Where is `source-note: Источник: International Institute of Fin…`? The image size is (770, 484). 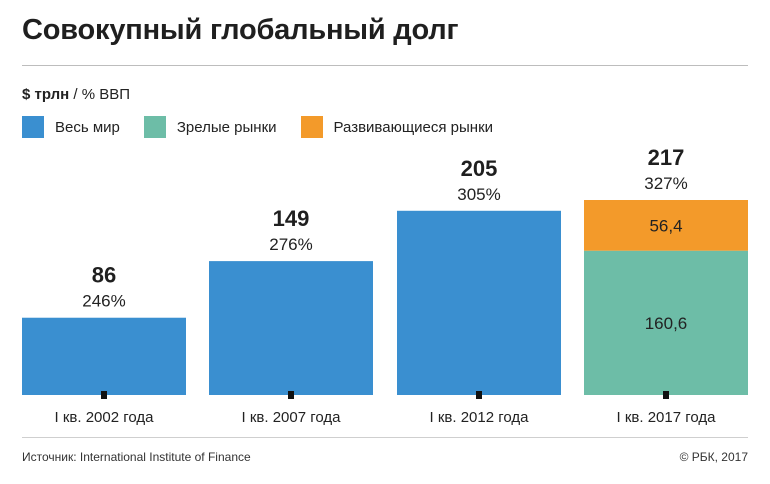 source-note: Источник: International Institute of Fin… is located at coordinates (136, 457).